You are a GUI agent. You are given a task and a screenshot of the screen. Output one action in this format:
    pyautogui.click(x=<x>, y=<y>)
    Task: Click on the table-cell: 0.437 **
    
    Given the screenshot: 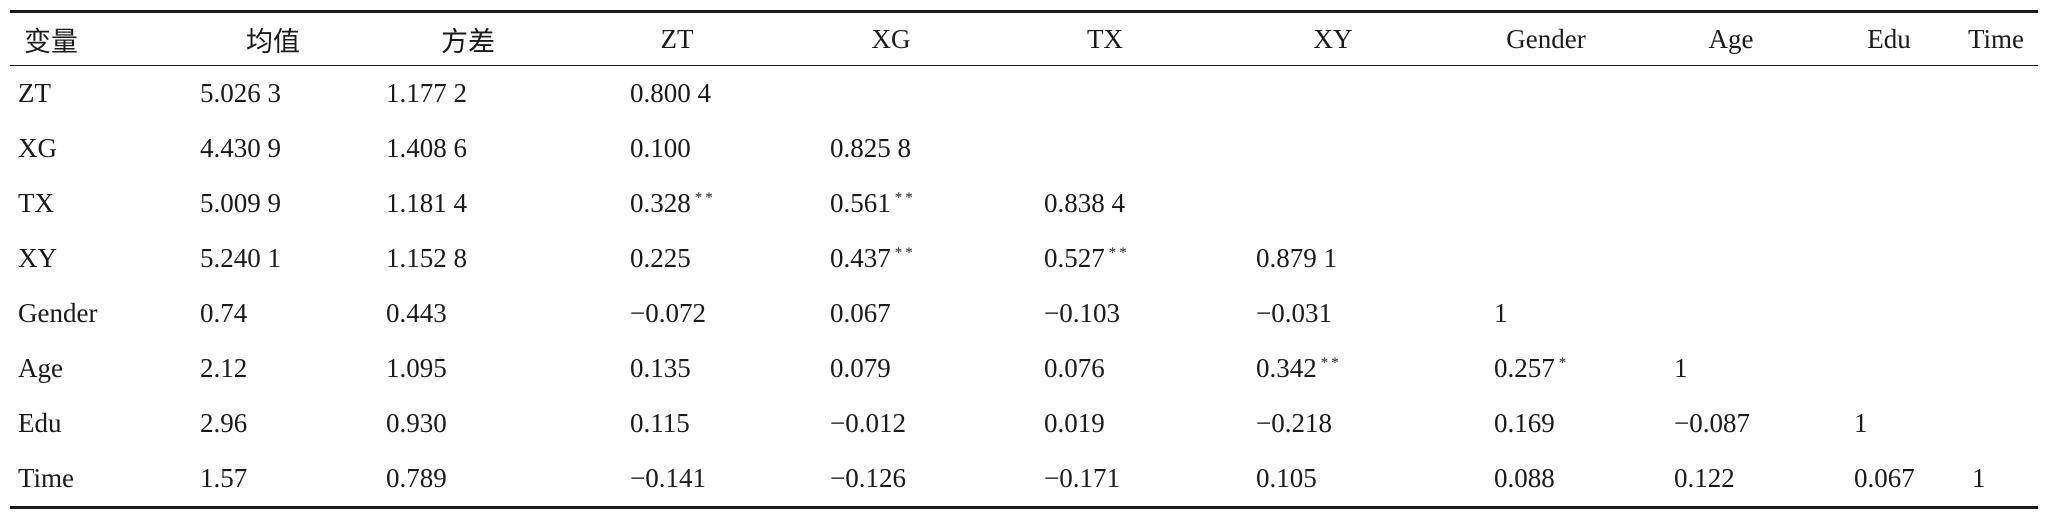 What is the action you would take?
    pyautogui.click(x=891, y=258)
    